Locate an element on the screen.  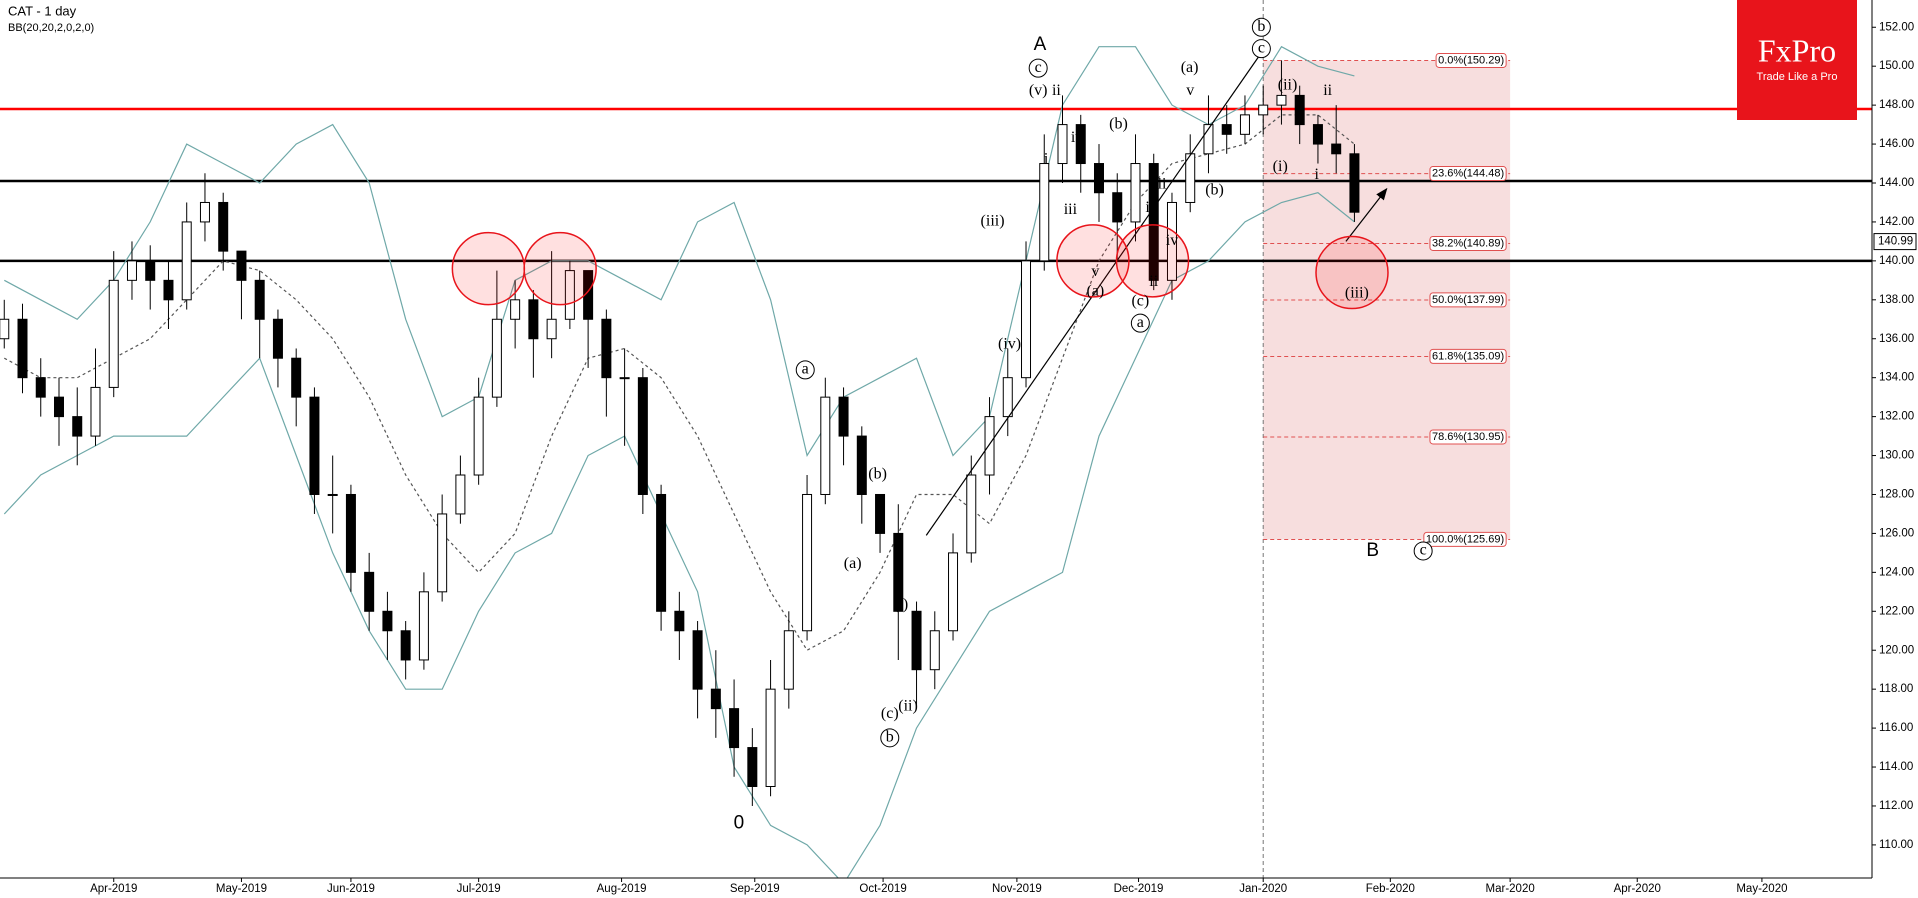
y-tick-label: 142.00 is located at coordinates (1896, 222).